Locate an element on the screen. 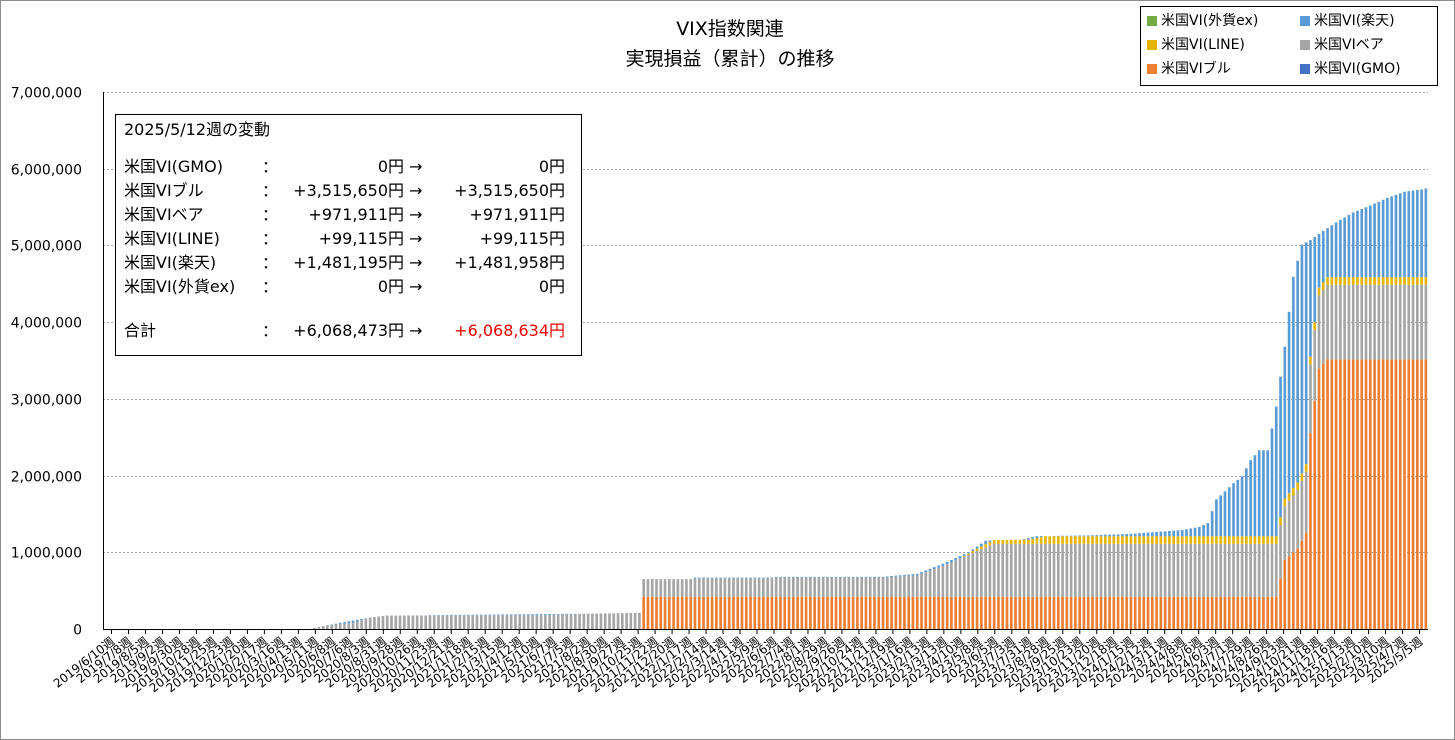  info-row-to: +3,515,650円 is located at coordinates (509, 190).